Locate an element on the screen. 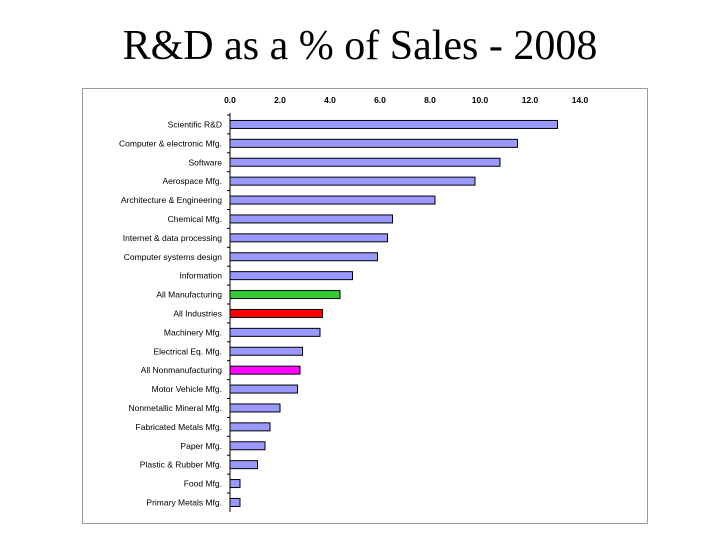 The image size is (720, 540). category-label: All Manufacturing is located at coordinates (189, 295).